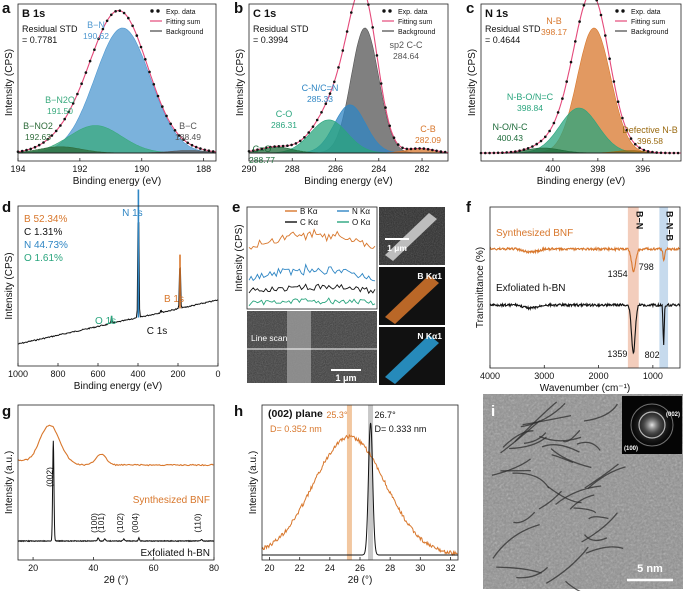 The image size is (685, 591). I want to click on survey-peak-label: B 1s, so click(174, 299).